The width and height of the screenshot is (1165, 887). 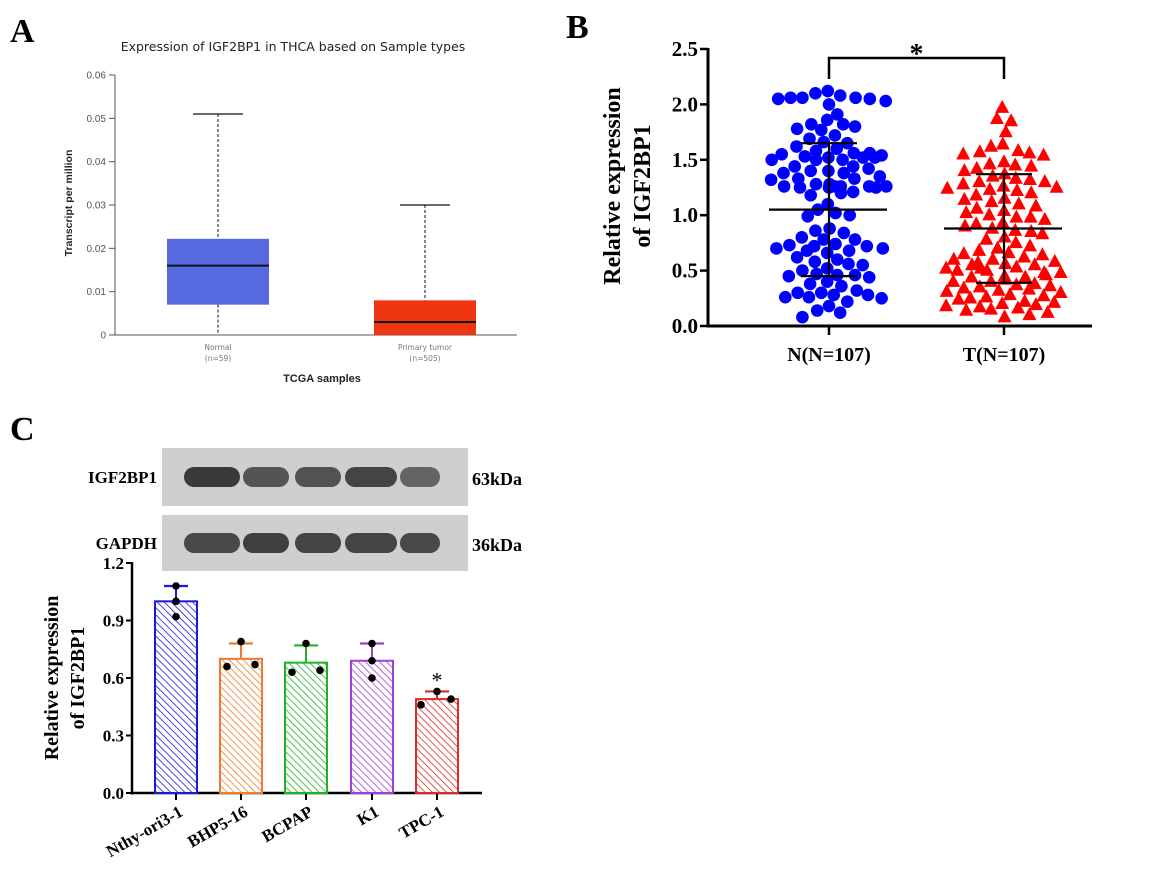 I want to click on panel-c-category-label: TPC-1, so click(x=421, y=822).